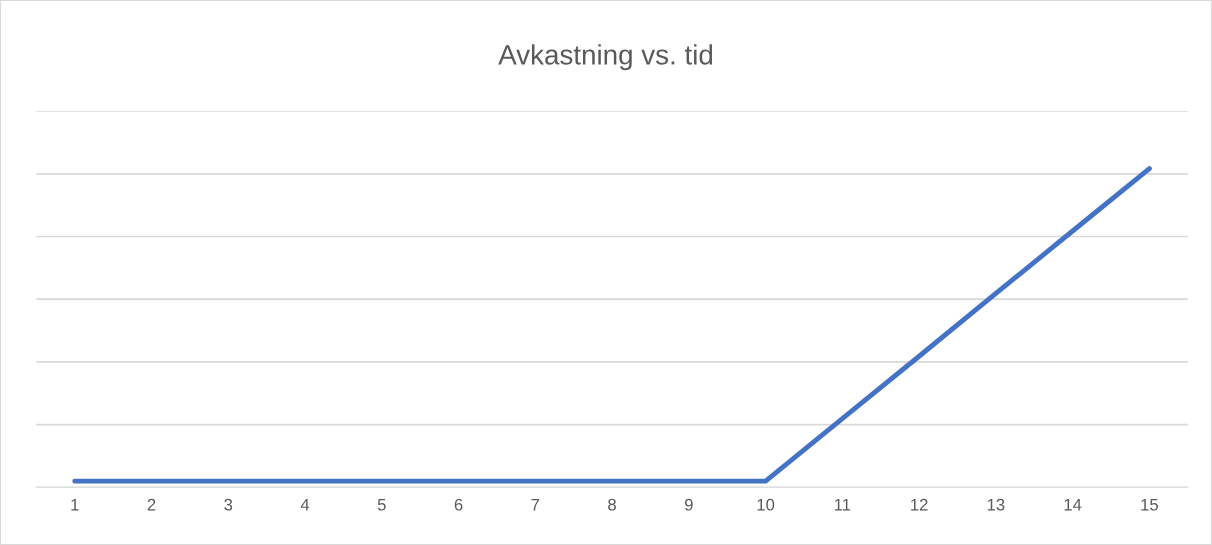  What do you see at coordinates (1149, 504) in the screenshot?
I see `x-tick-label: 15` at bounding box center [1149, 504].